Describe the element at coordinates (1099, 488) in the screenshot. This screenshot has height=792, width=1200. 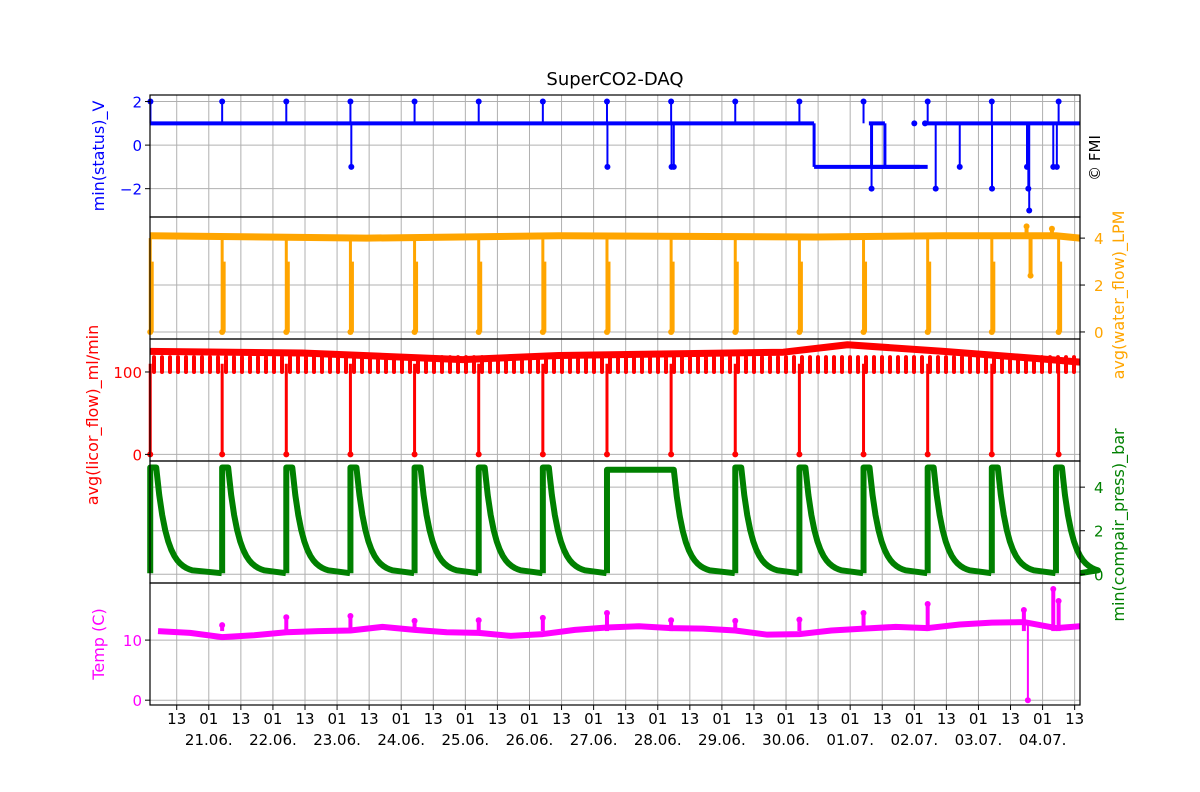
I see `y-tick-label: 4` at that location.